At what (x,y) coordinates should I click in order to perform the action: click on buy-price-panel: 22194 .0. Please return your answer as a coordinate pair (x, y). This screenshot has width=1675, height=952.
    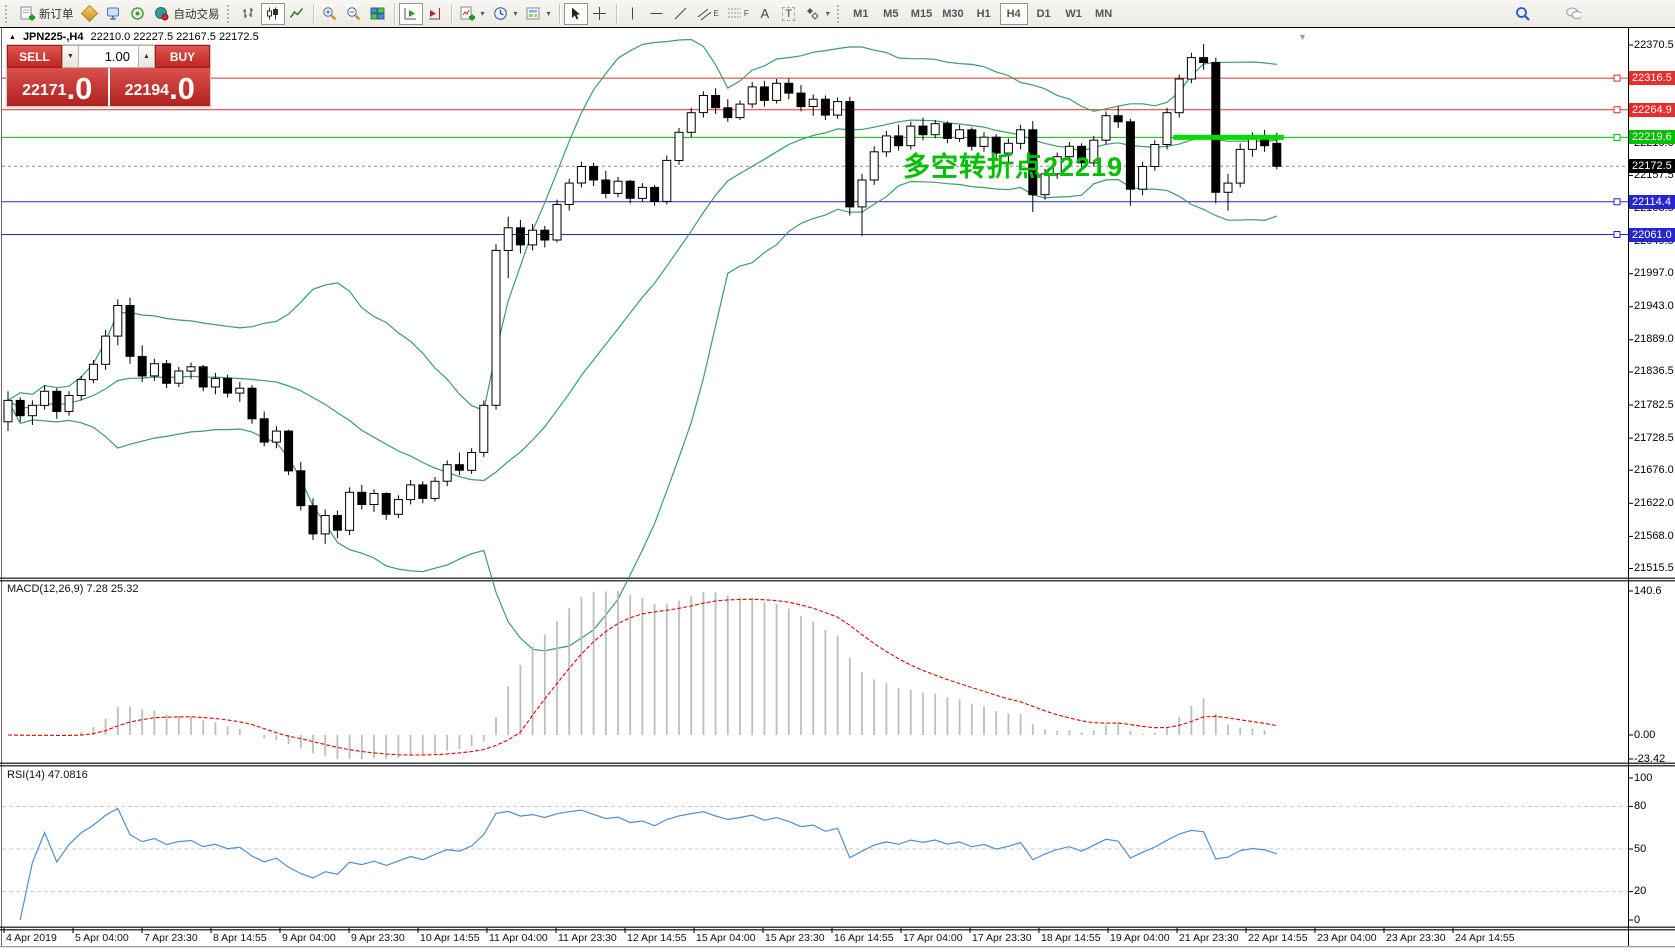
    Looking at the image, I should click on (159, 87).